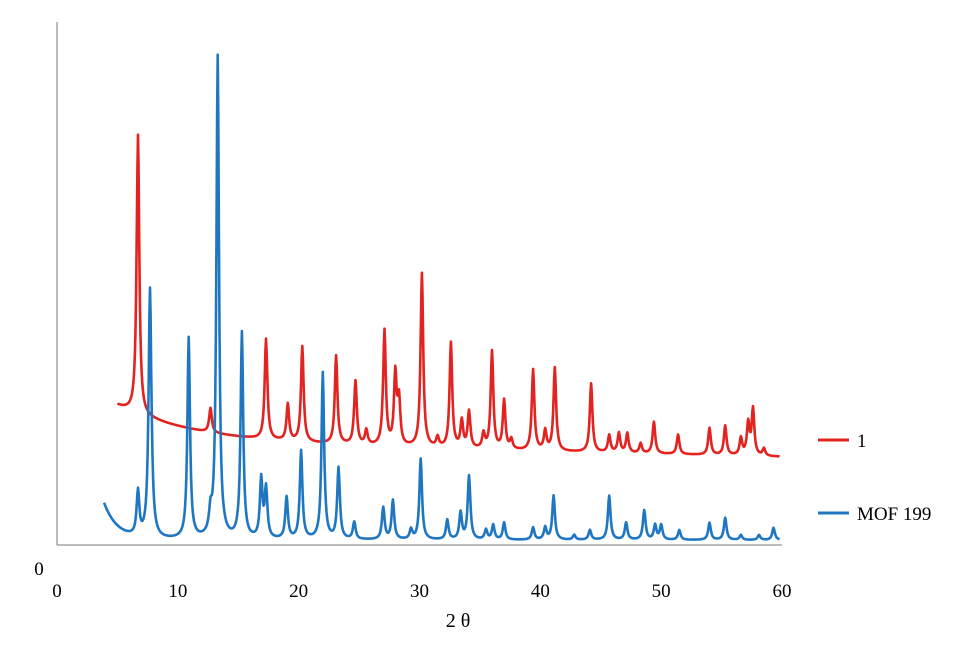 This screenshot has width=974, height=658. What do you see at coordinates (298, 591) in the screenshot?
I see `x-tick-label: 20` at bounding box center [298, 591].